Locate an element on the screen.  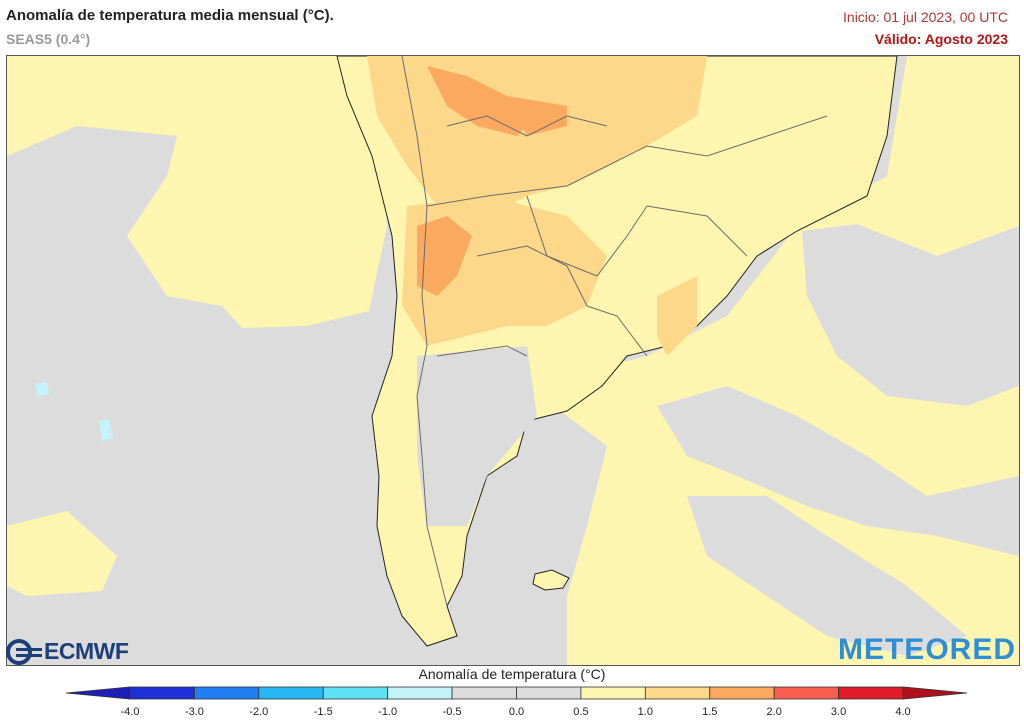
land-warm-1-5-east is located at coordinates (537, 116).